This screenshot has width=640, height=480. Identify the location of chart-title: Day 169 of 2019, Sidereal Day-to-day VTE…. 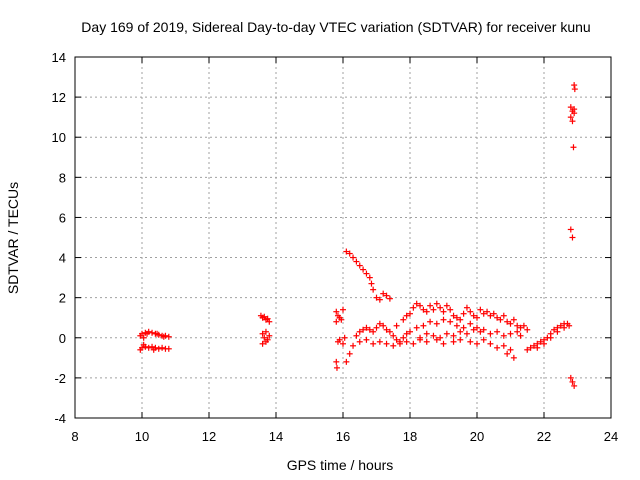
(335, 27).